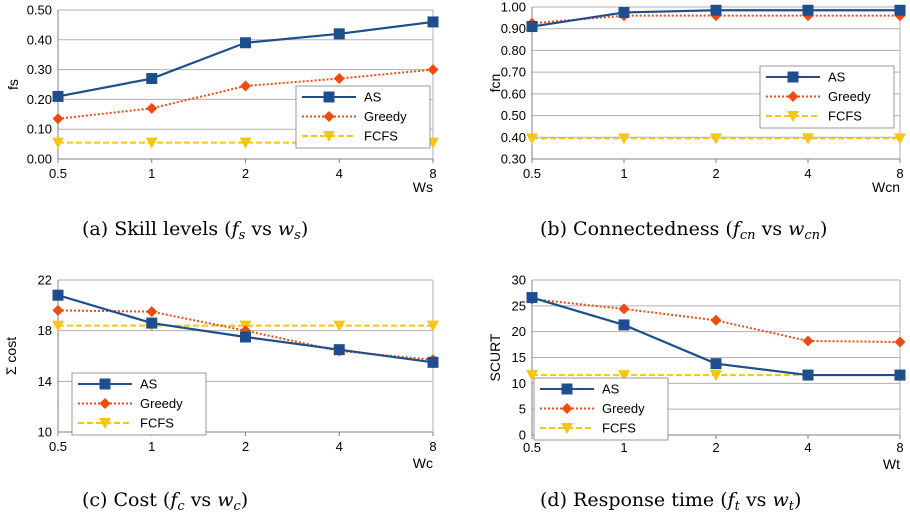 Image resolution: width=910 pixels, height=521 pixels. I want to click on y-axis-label: fs, so click(13, 84).